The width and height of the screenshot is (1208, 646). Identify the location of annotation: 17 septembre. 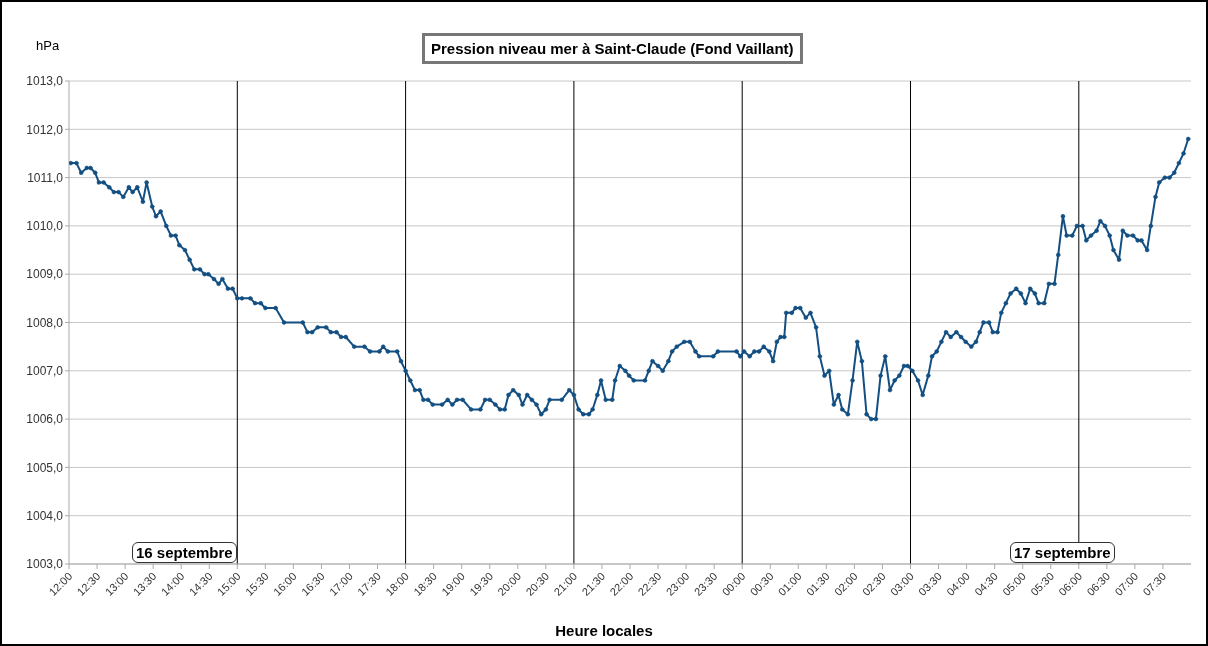
(1062, 552).